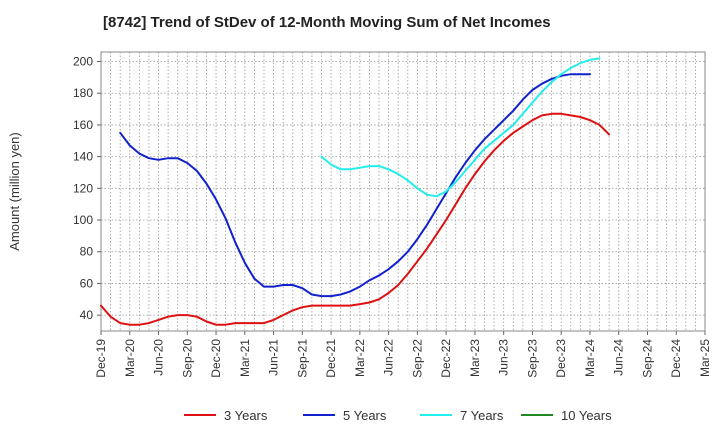 The image size is (720, 440). I want to click on y-tick-label: 80, so click(87, 252).